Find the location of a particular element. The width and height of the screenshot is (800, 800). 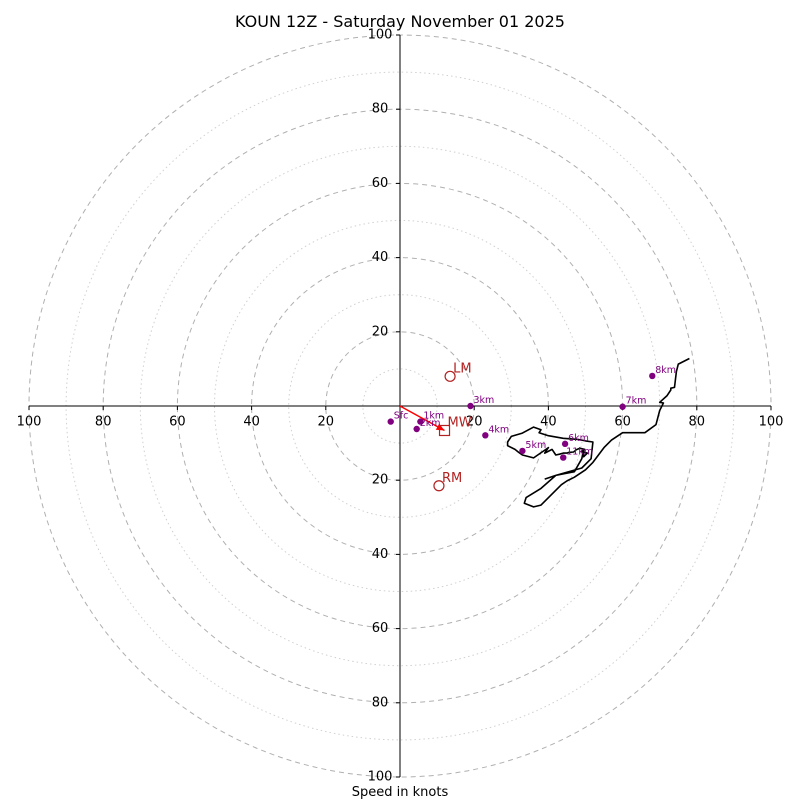

storm-motion-lm: LM is located at coordinates (458, 371).